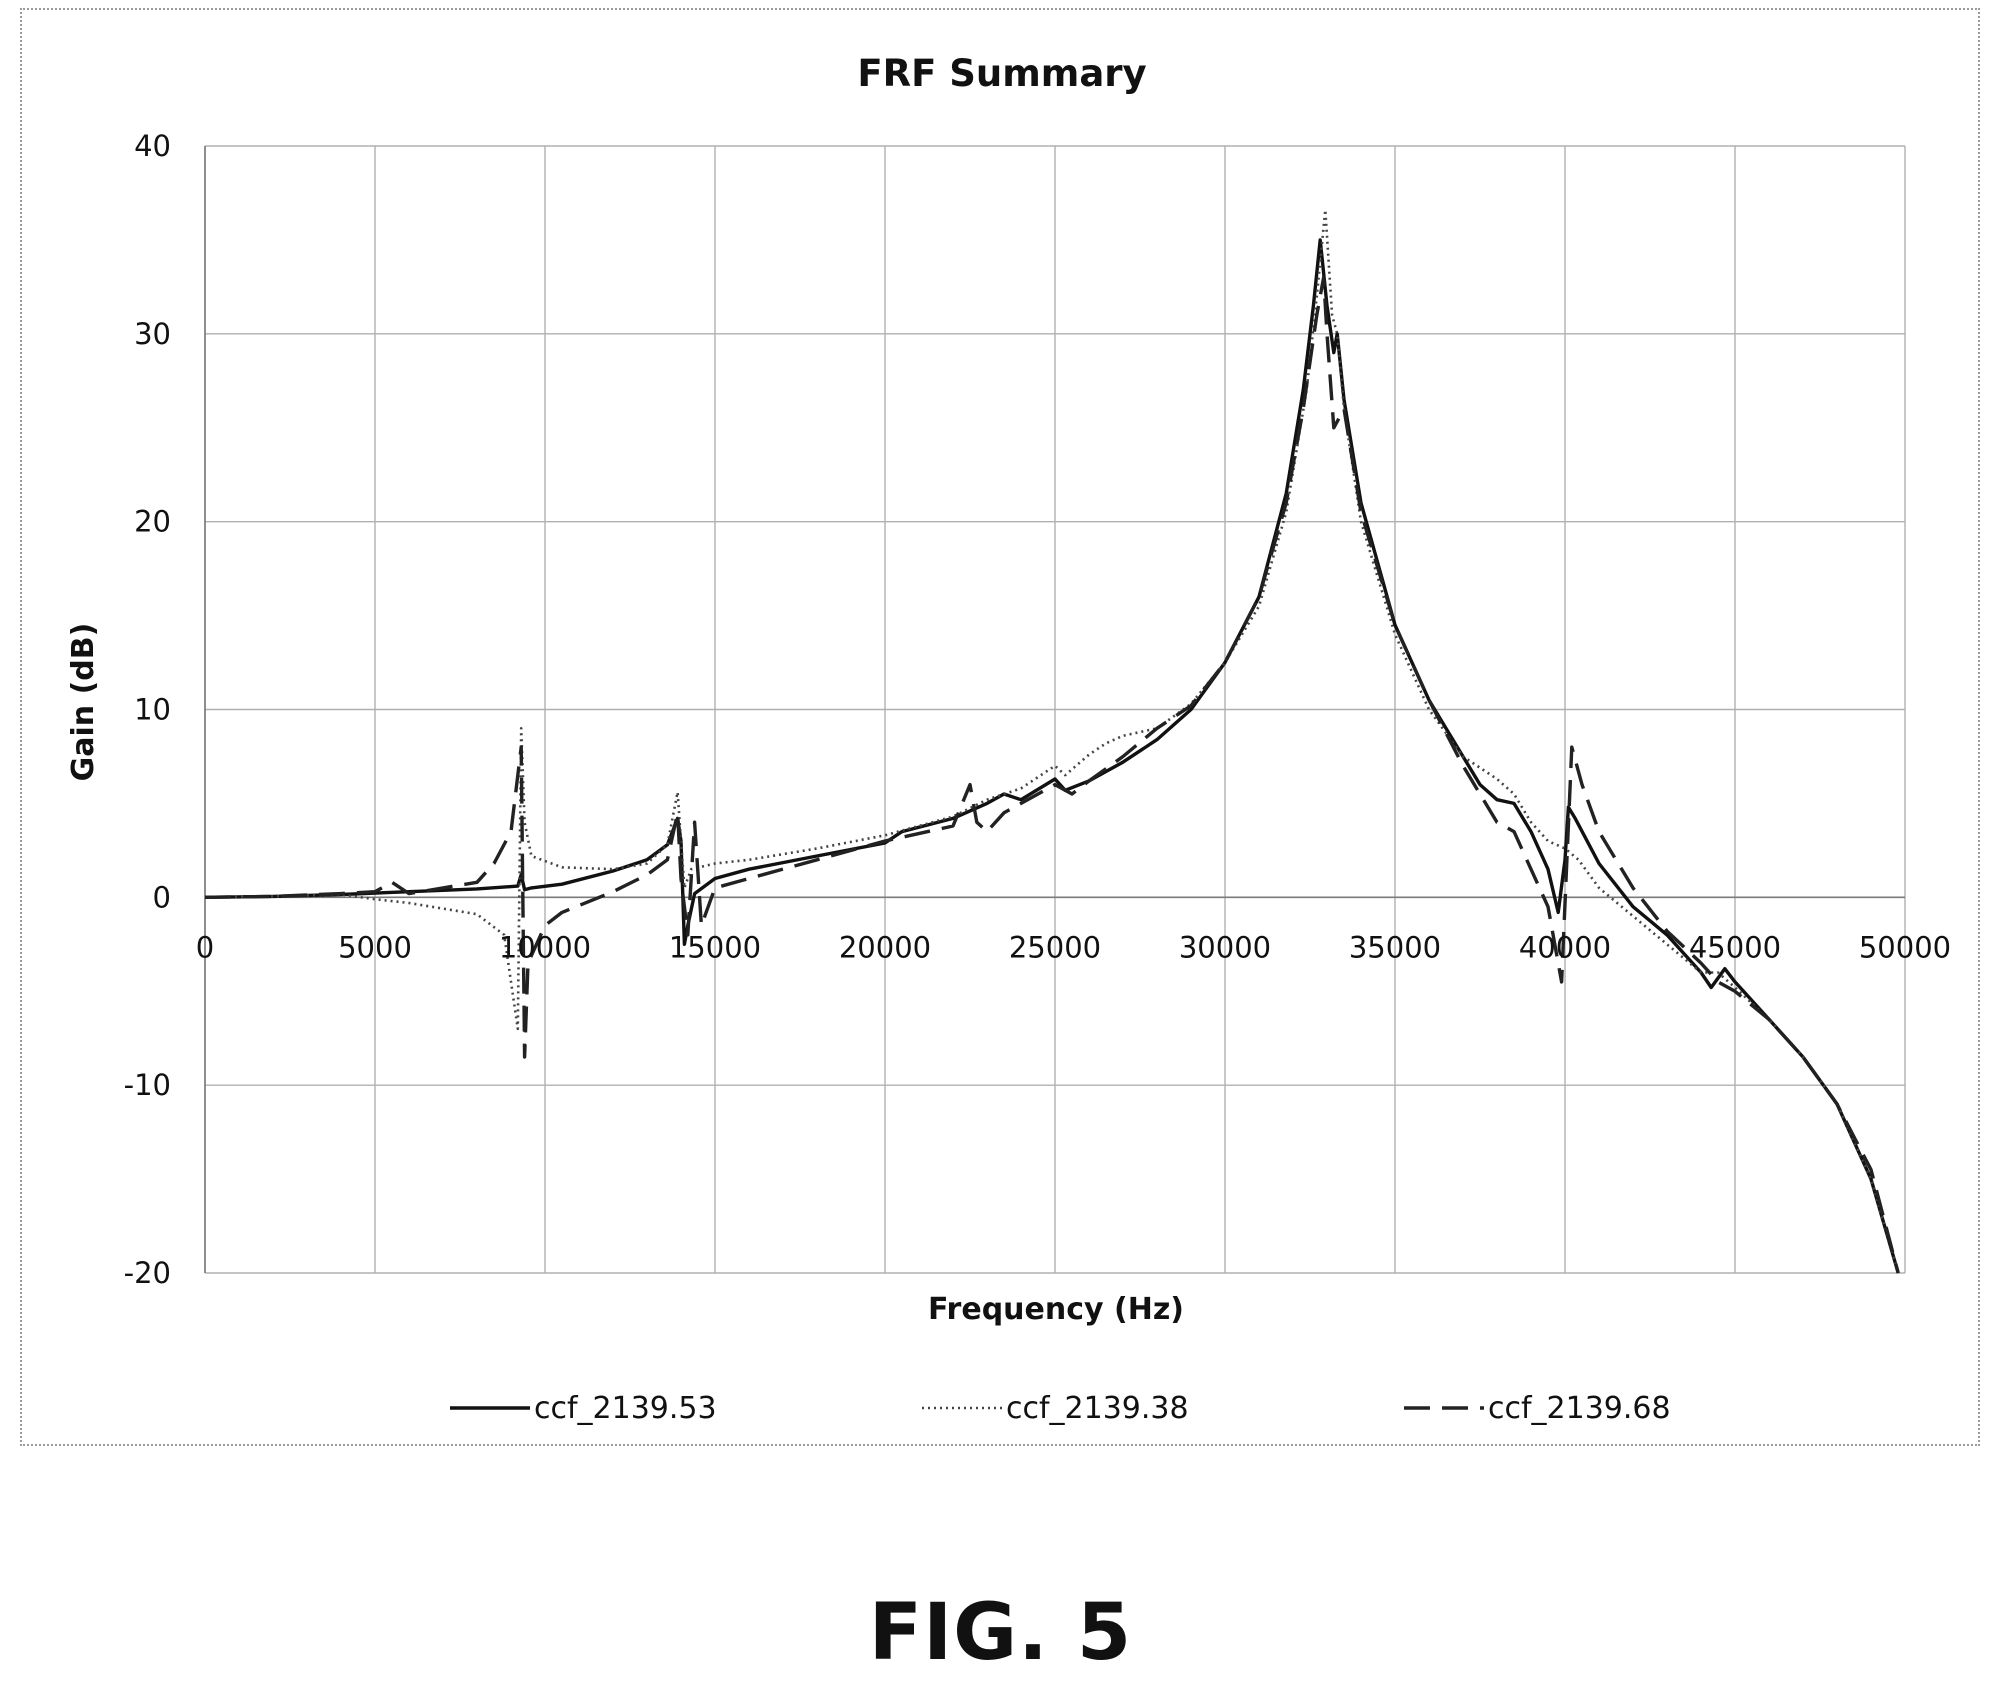 The image size is (2001, 1690). I want to click on legend-label: ccf_2139.53, so click(625, 1408).